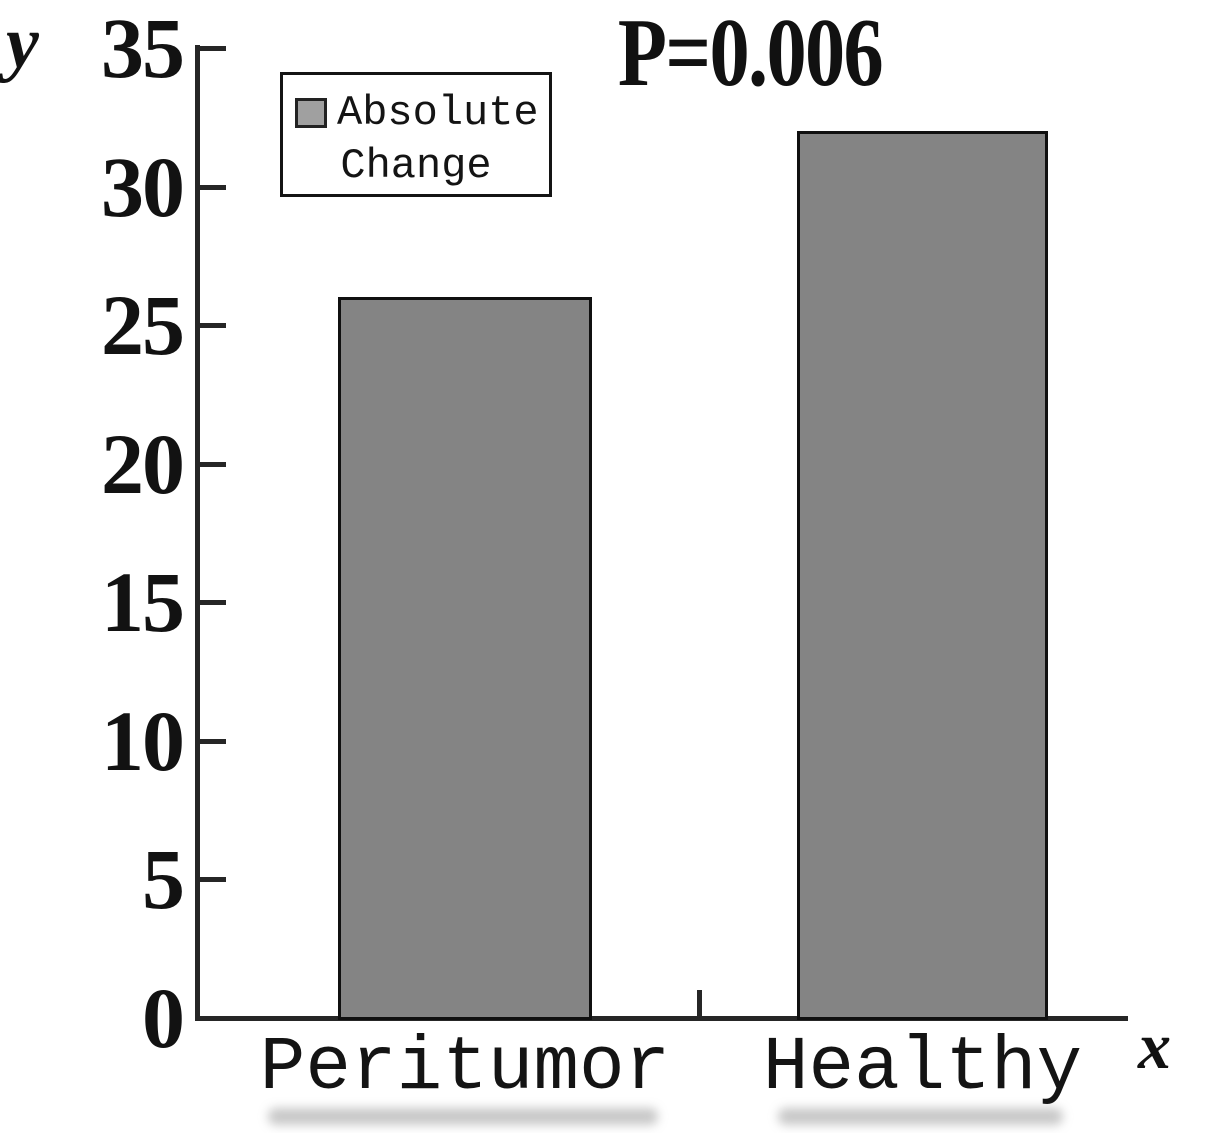  What do you see at coordinates (22, 43) in the screenshot?
I see `y-axis-title: y` at bounding box center [22, 43].